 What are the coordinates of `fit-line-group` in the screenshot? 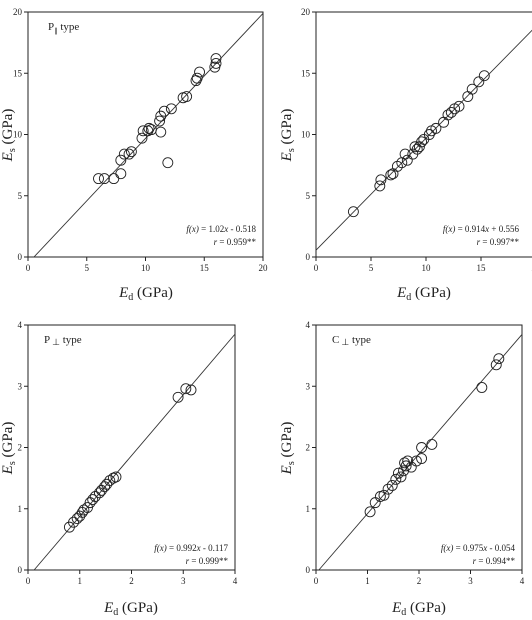 It's located at (423, 140).